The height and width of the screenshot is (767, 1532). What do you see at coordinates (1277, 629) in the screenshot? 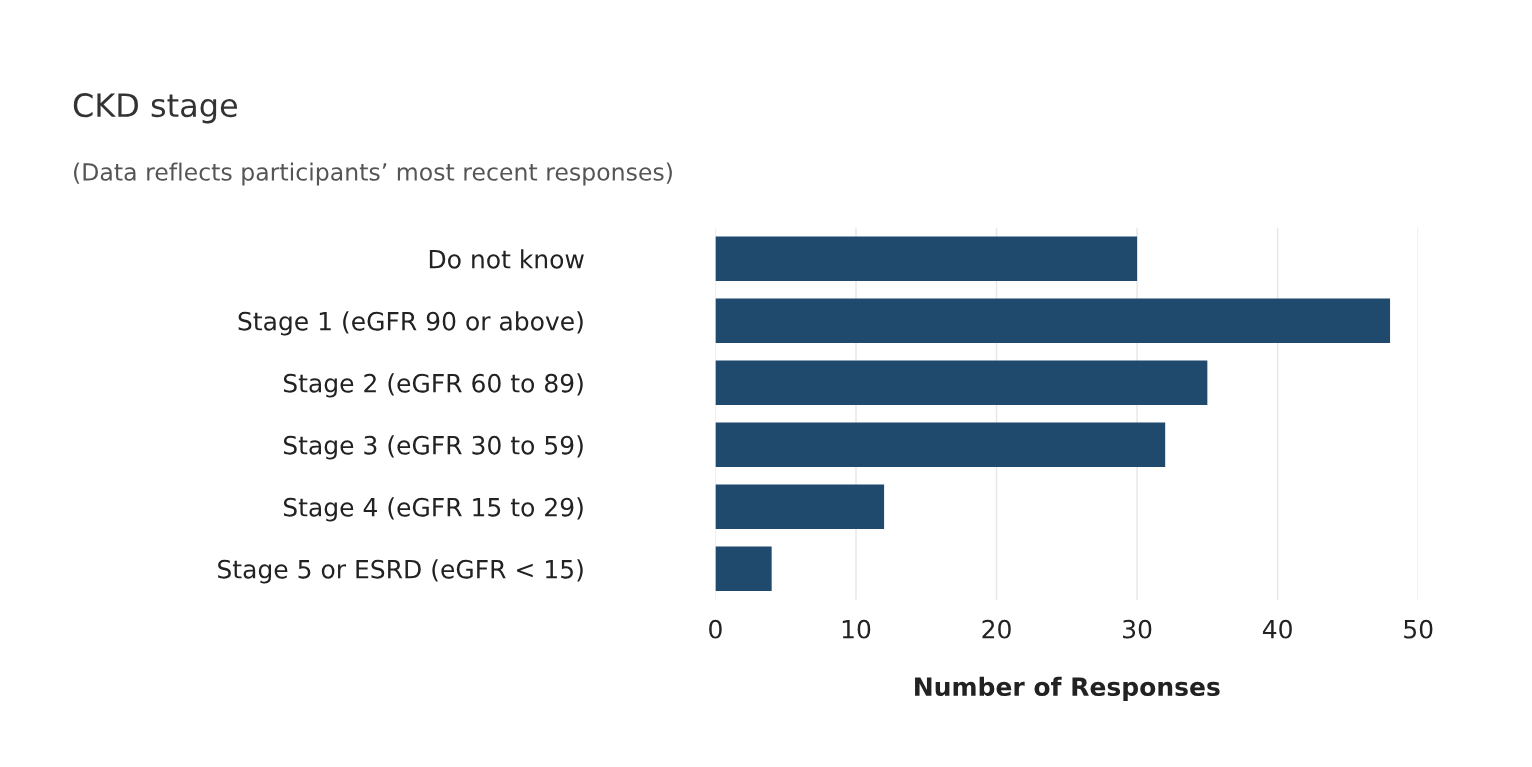
I see `x-tick-label: 40` at bounding box center [1277, 629].